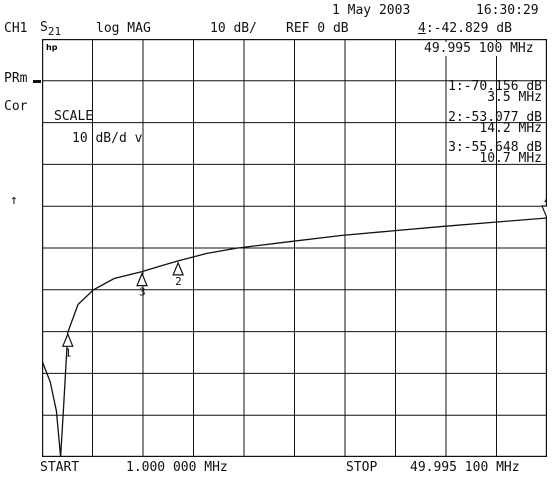  Describe the element at coordinates (544, 212) in the screenshot. I see `marker-4-triangle` at that location.